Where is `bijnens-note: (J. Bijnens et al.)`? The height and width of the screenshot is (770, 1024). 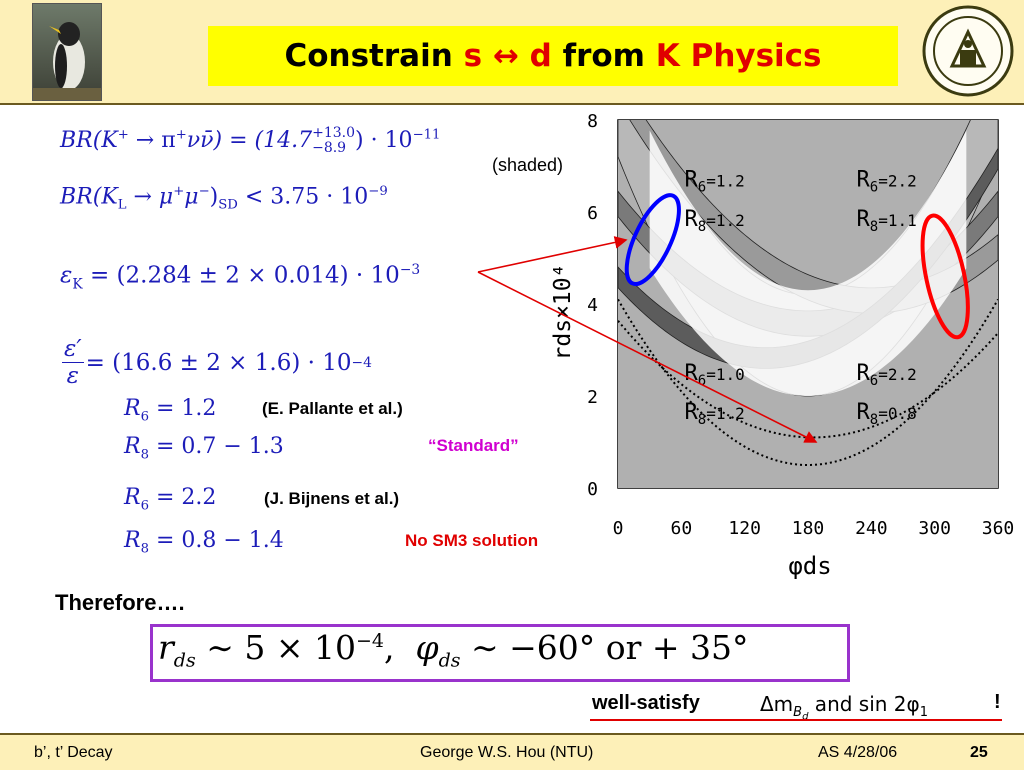 bijnens-note: (J. Bijnens et al.) is located at coordinates (332, 498).